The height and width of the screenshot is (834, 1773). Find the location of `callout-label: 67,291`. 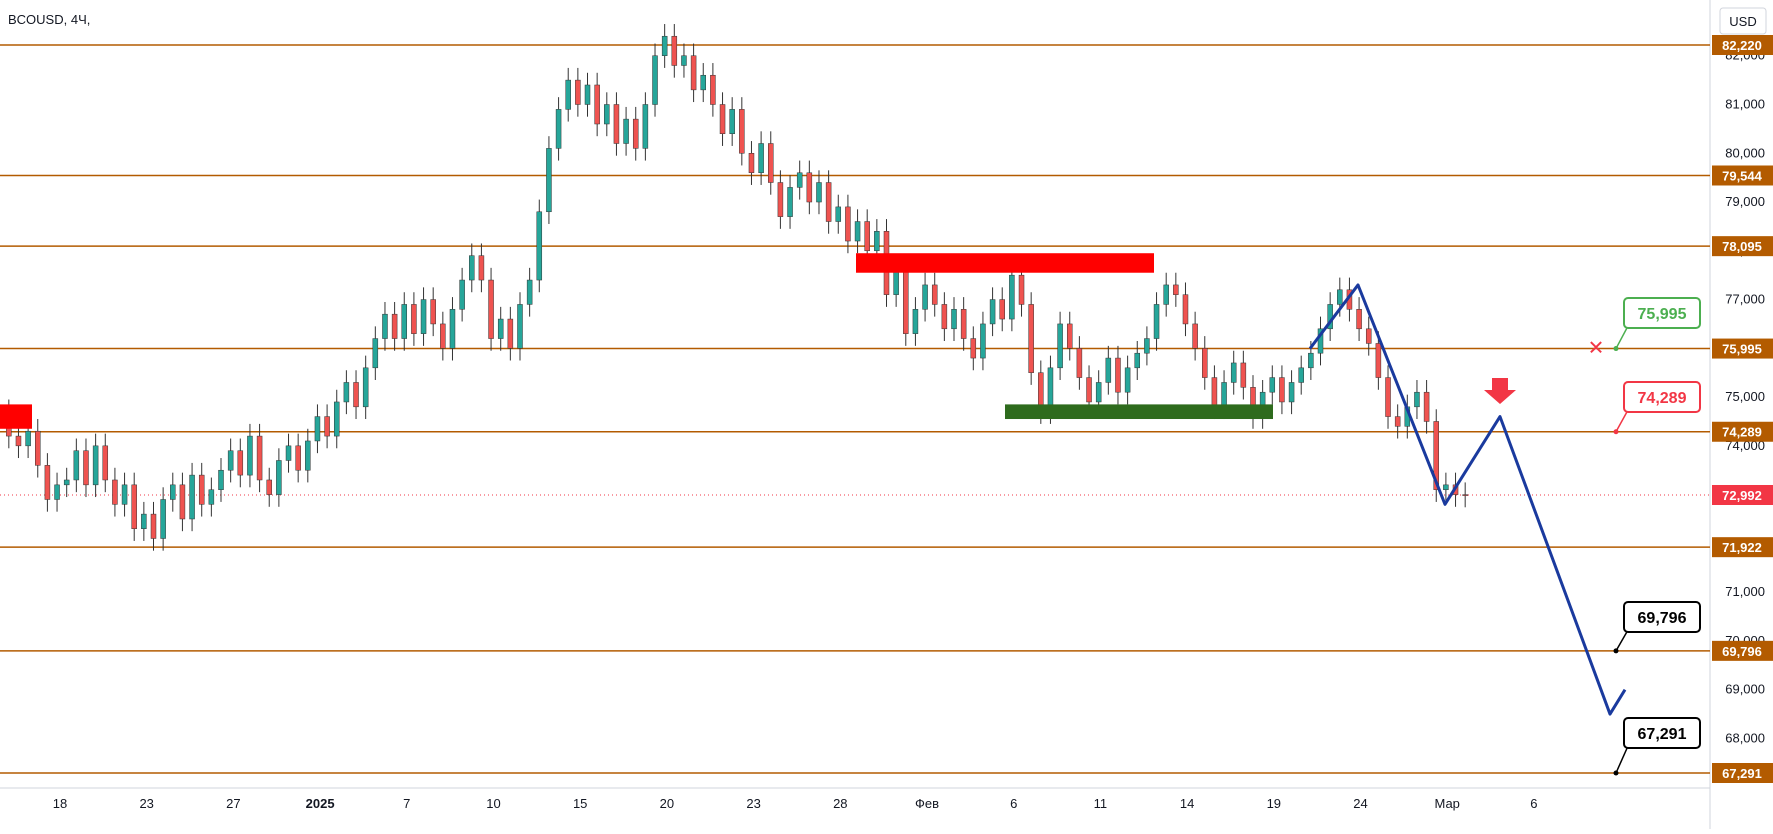

callout-label: 67,291 is located at coordinates (1662, 734).